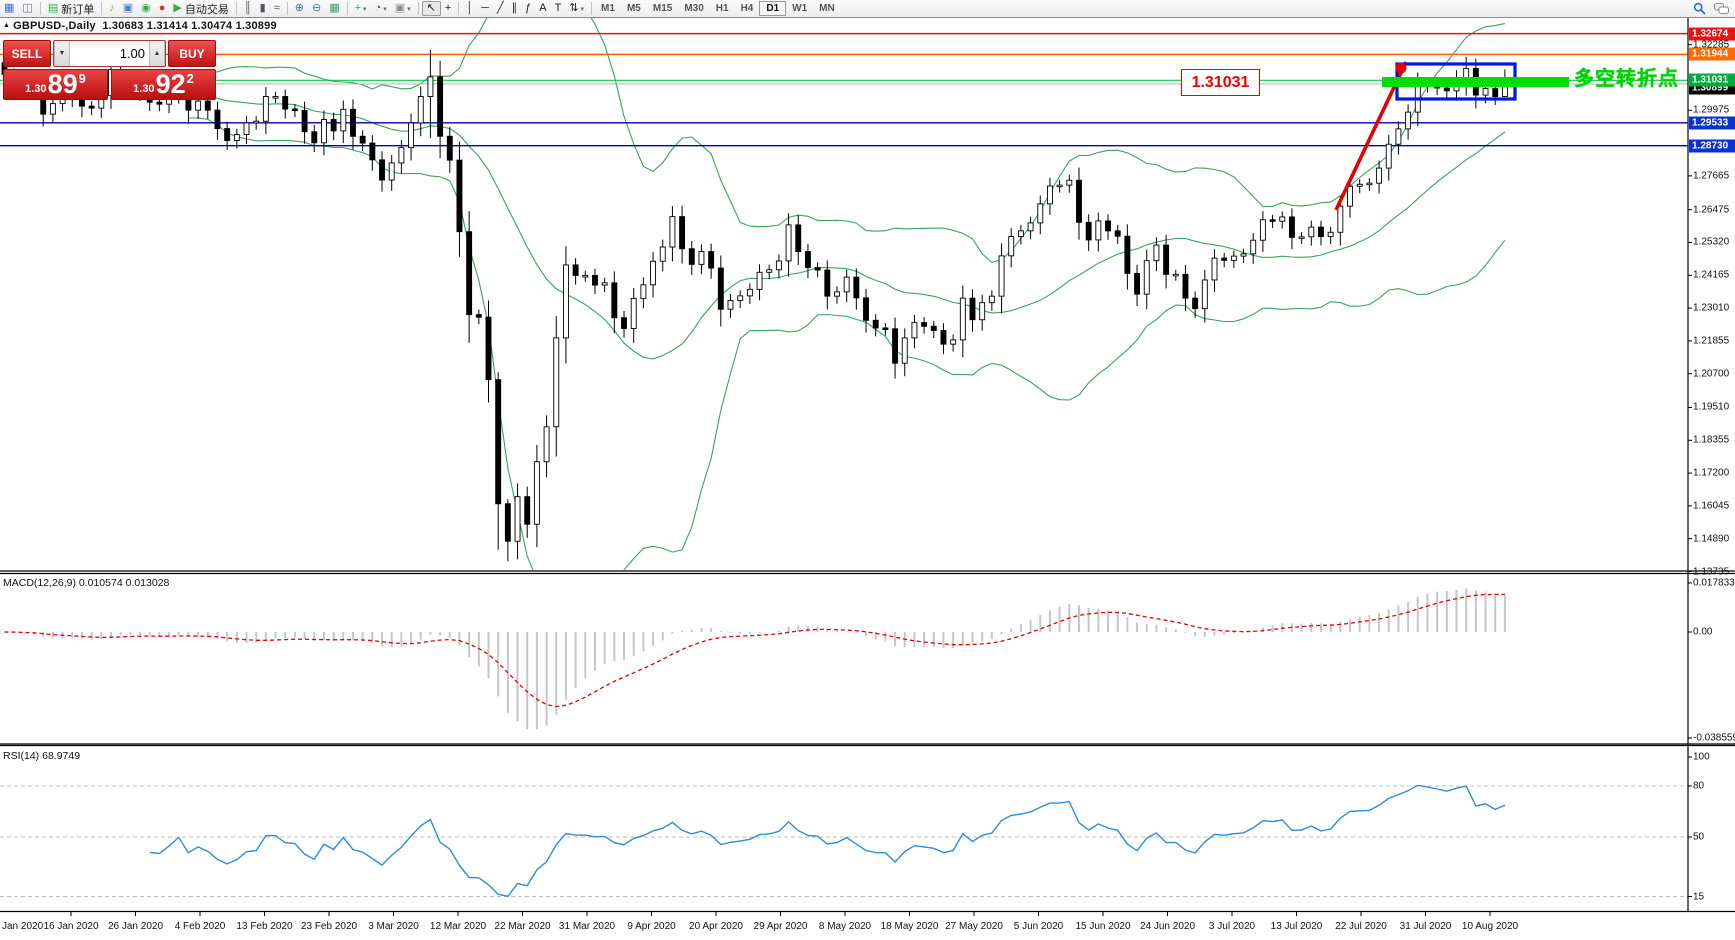 The height and width of the screenshot is (940, 1735). I want to click on new-order-button-label: 新订单, so click(78, 9).